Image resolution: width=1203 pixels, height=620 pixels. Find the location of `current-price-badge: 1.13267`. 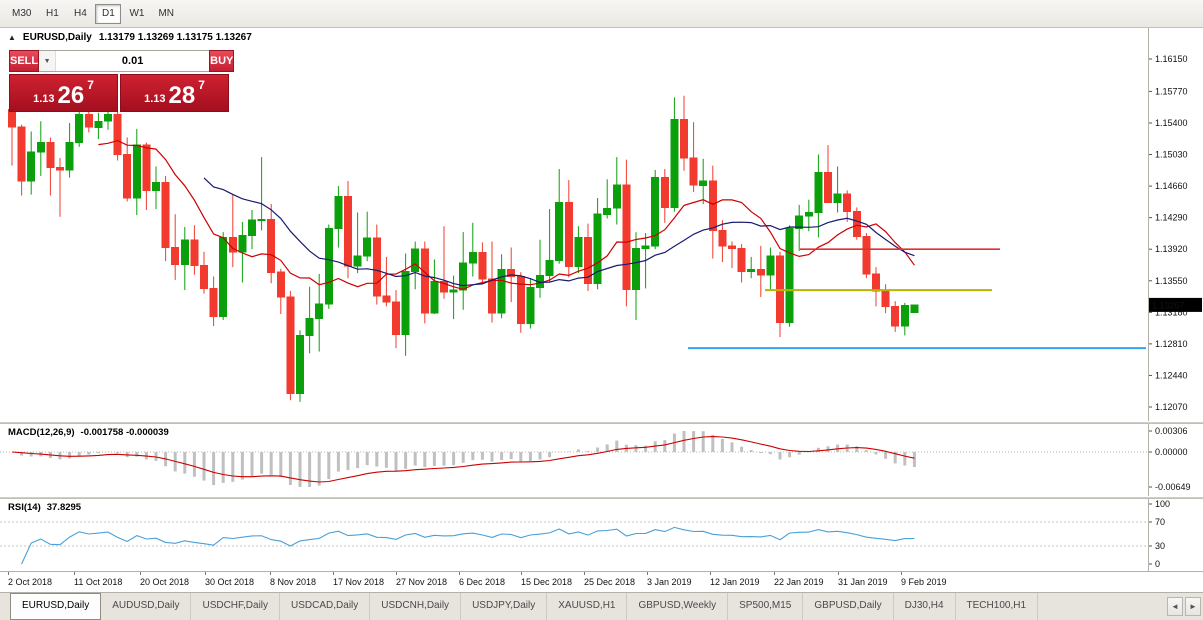

current-price-badge: 1.13267 is located at coordinates (1175, 304).